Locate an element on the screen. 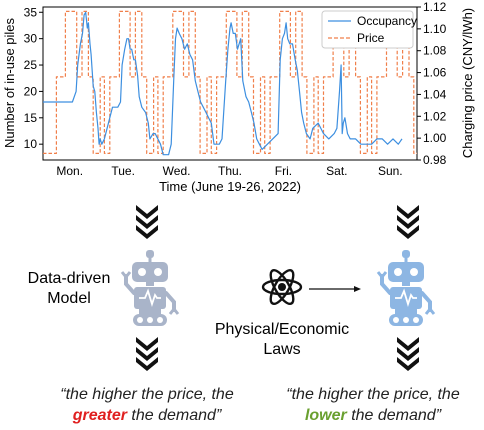  x-tick-label: Fri. is located at coordinates (283, 171).